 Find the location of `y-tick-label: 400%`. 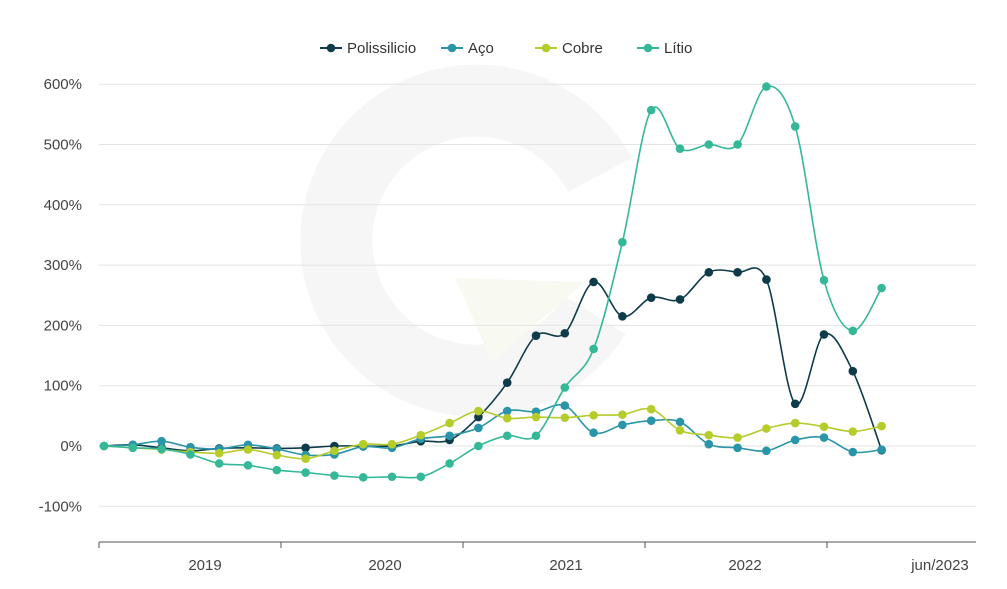

y-tick-label: 400% is located at coordinates (63, 205).